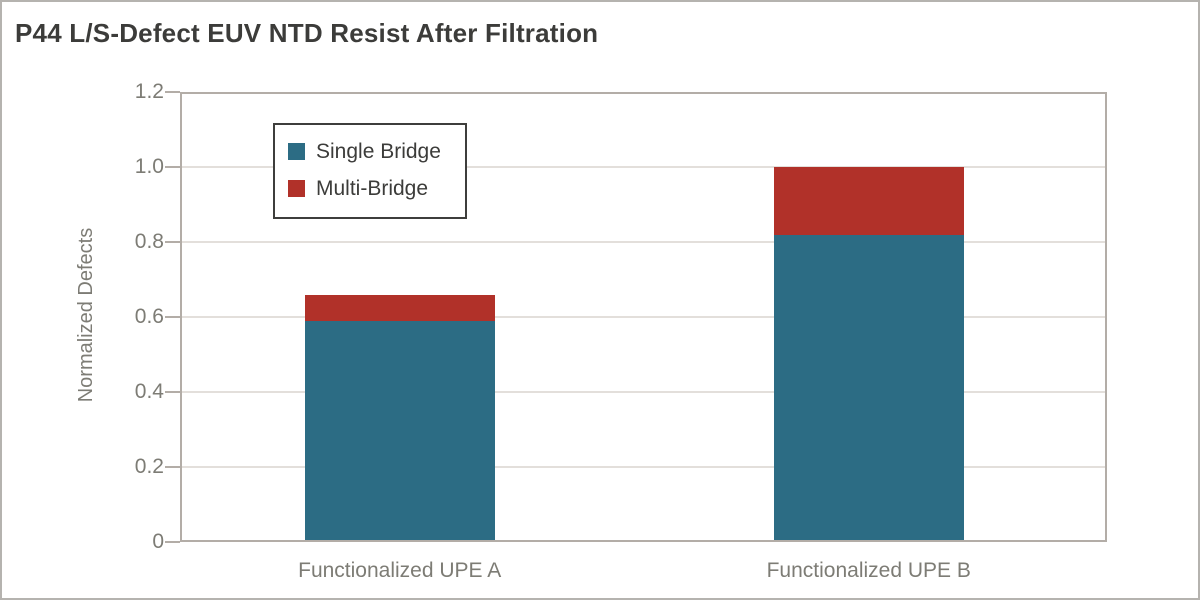  What do you see at coordinates (378, 151) in the screenshot?
I see `legend-label: Single Bridge` at bounding box center [378, 151].